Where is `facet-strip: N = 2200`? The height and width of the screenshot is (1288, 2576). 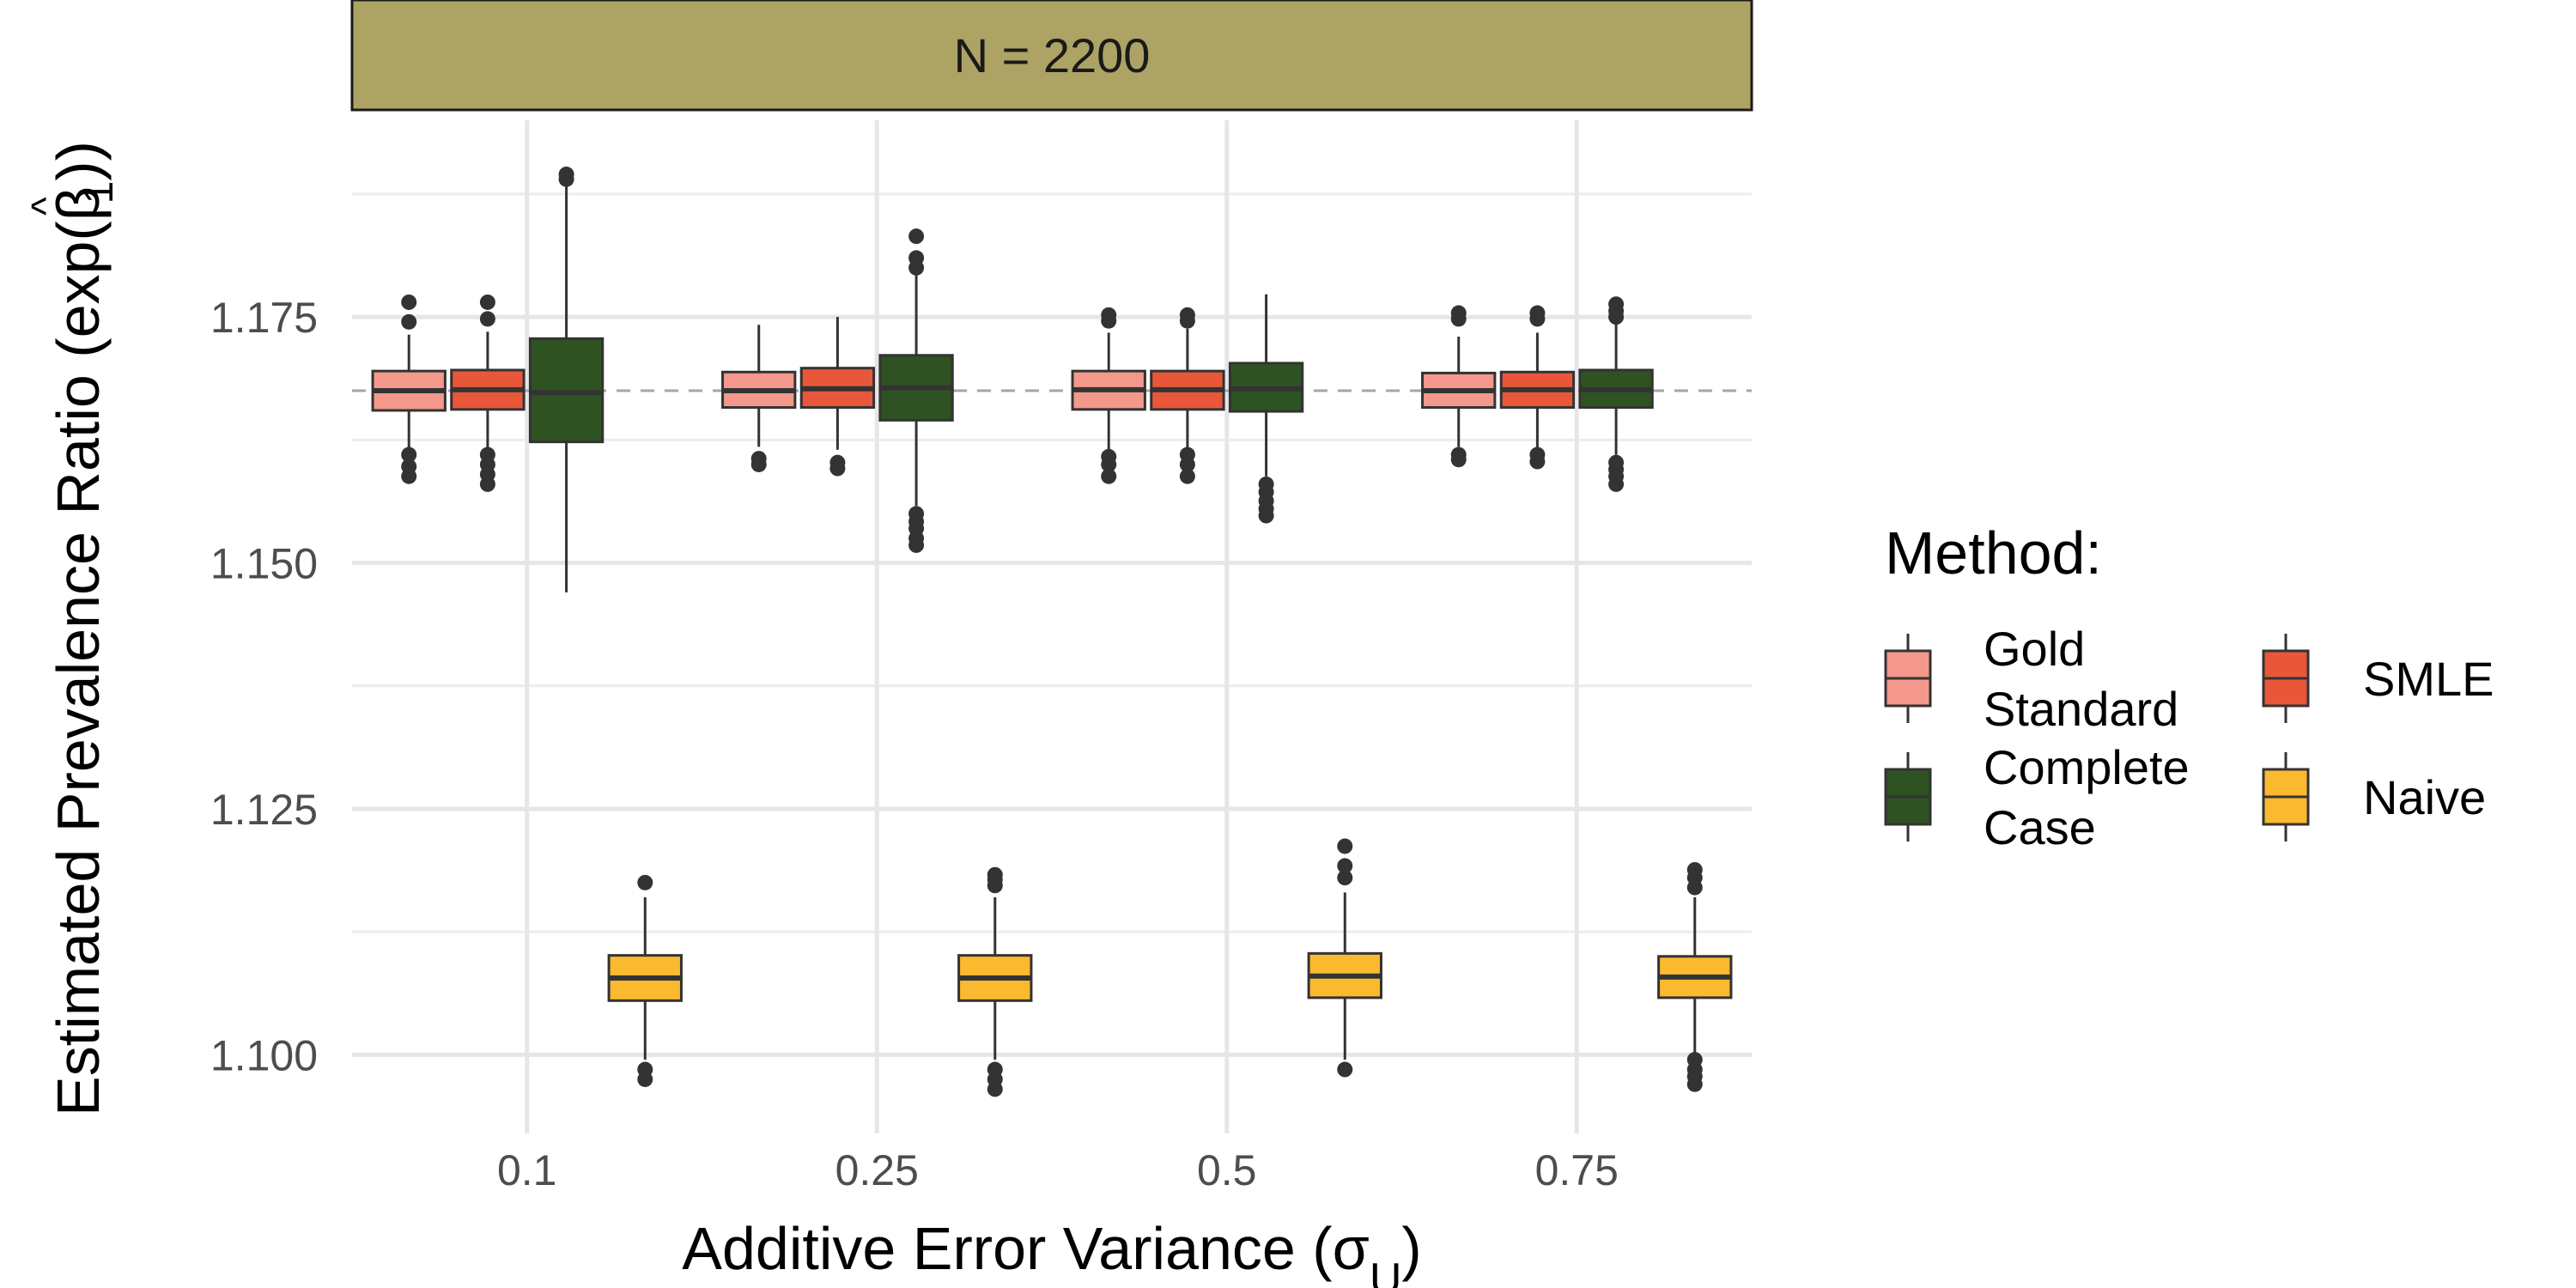
facet-strip: N = 2200 is located at coordinates (1052, 56).